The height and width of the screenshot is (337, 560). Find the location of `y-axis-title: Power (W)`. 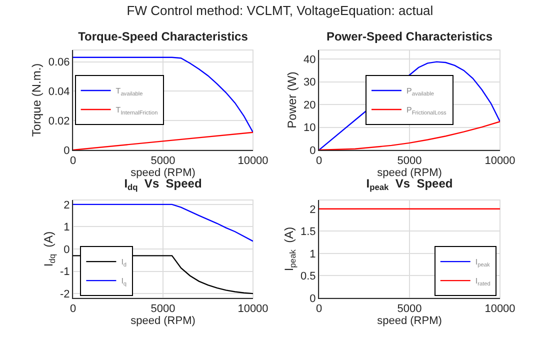

y-axis-title: Power (W) is located at coordinates (291, 100).